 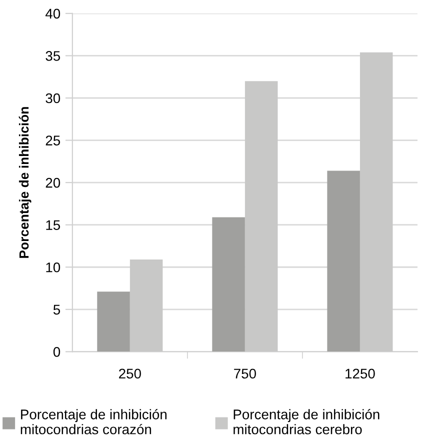 What do you see at coordinates (245, 373) in the screenshot?
I see `x-tick-label: 750` at bounding box center [245, 373].